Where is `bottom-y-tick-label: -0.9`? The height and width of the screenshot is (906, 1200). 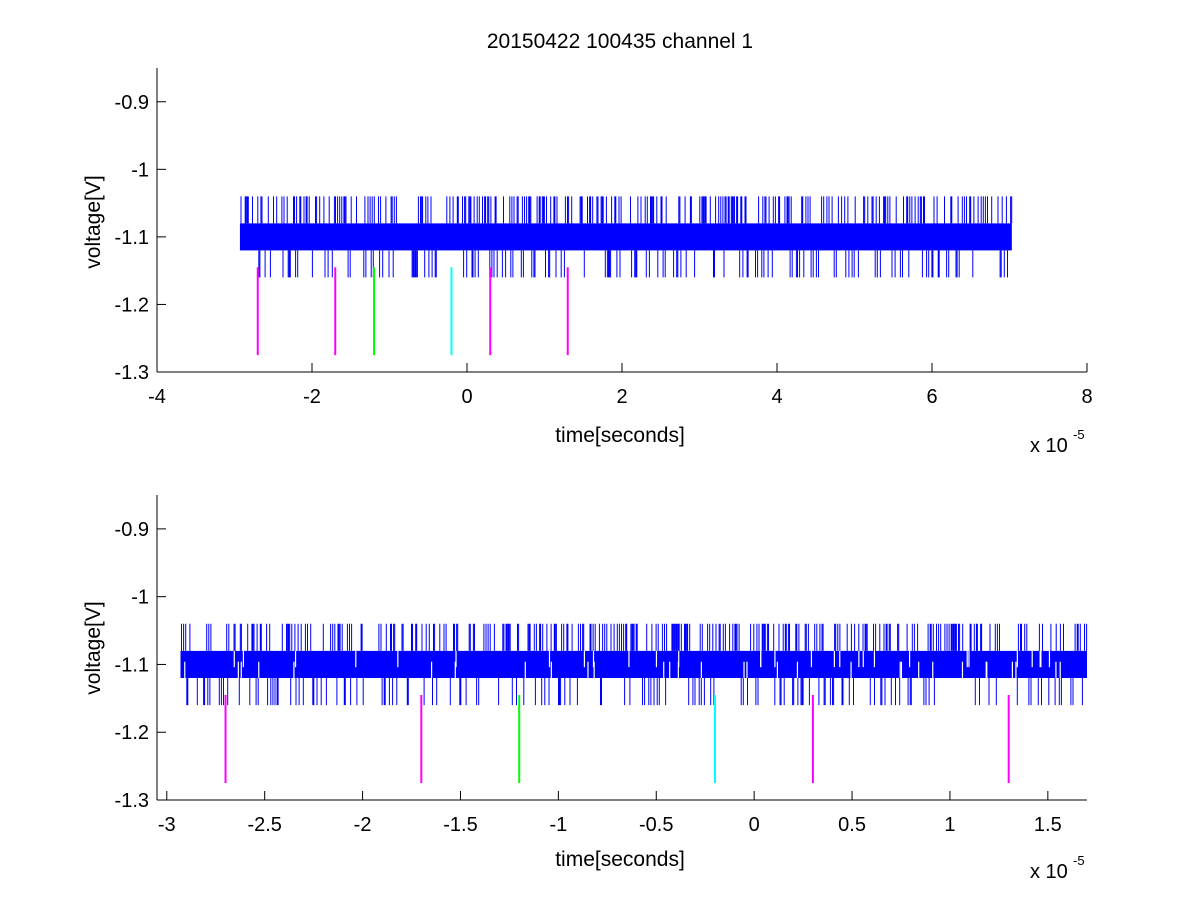
bottom-y-tick-label: -0.9 is located at coordinates (132, 530).